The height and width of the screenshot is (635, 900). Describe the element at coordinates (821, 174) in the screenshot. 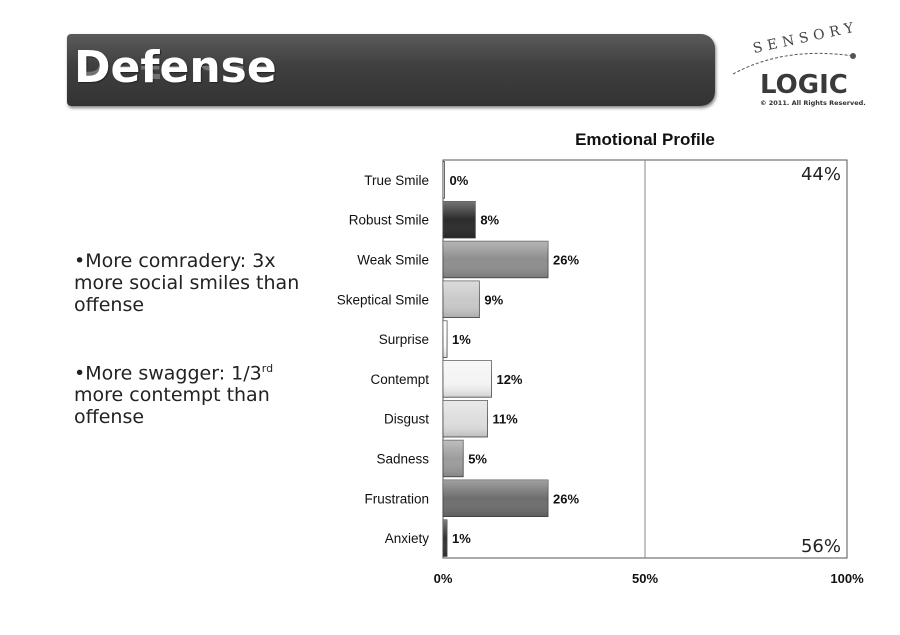

I see `annotation-label: 44%` at that location.